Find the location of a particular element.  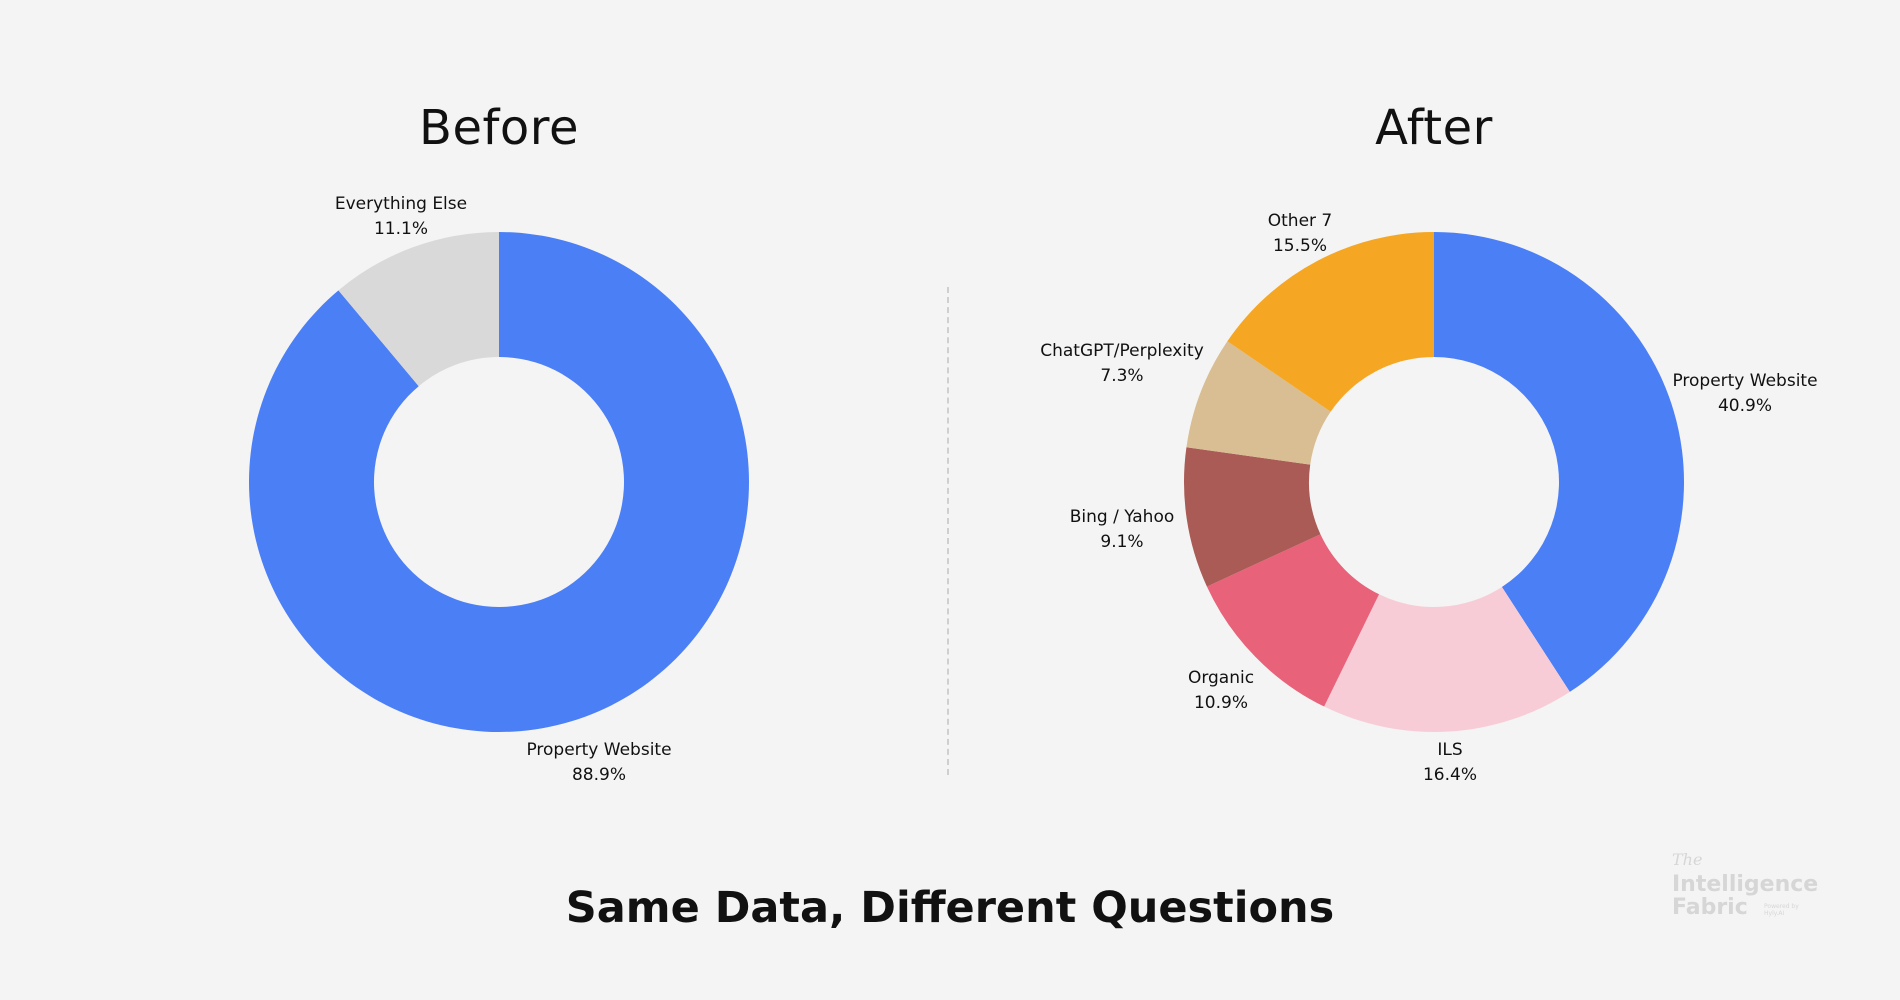

slice-everything-else is located at coordinates (418, 309).